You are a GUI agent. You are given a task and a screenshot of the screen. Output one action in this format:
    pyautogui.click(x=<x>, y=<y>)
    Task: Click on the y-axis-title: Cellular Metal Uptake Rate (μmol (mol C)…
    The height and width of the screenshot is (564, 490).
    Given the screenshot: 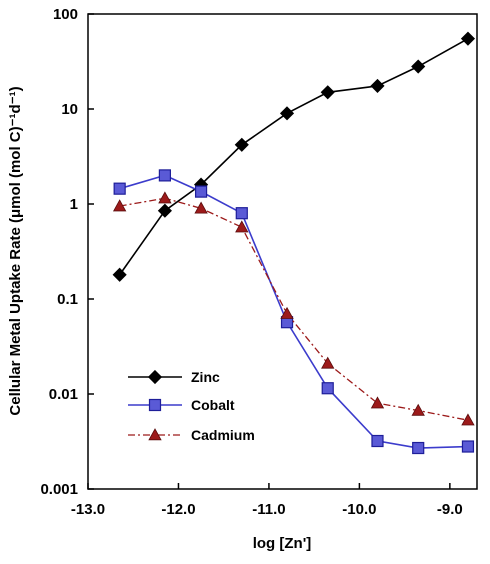 What is the action you would take?
    pyautogui.click(x=15, y=250)
    